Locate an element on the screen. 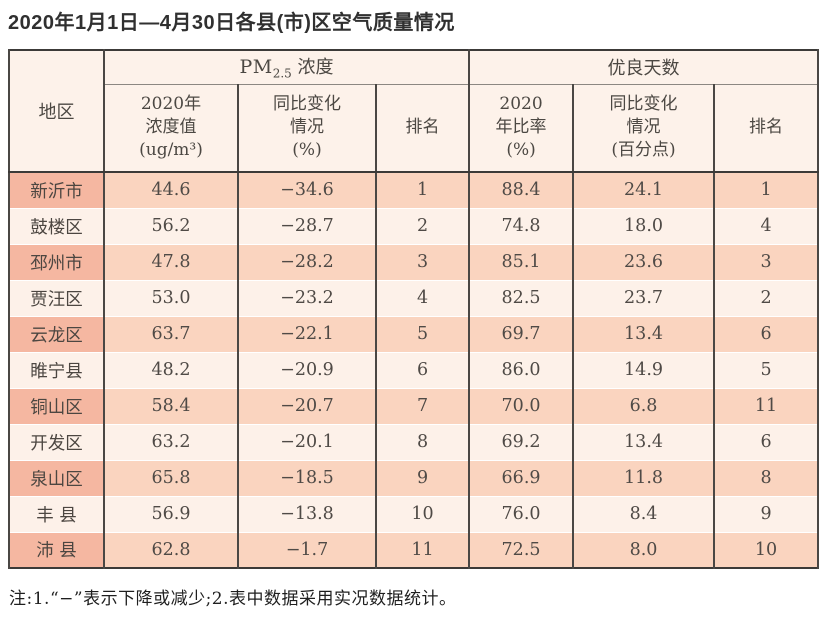  days-change-cell: 23.7 is located at coordinates (644, 297).